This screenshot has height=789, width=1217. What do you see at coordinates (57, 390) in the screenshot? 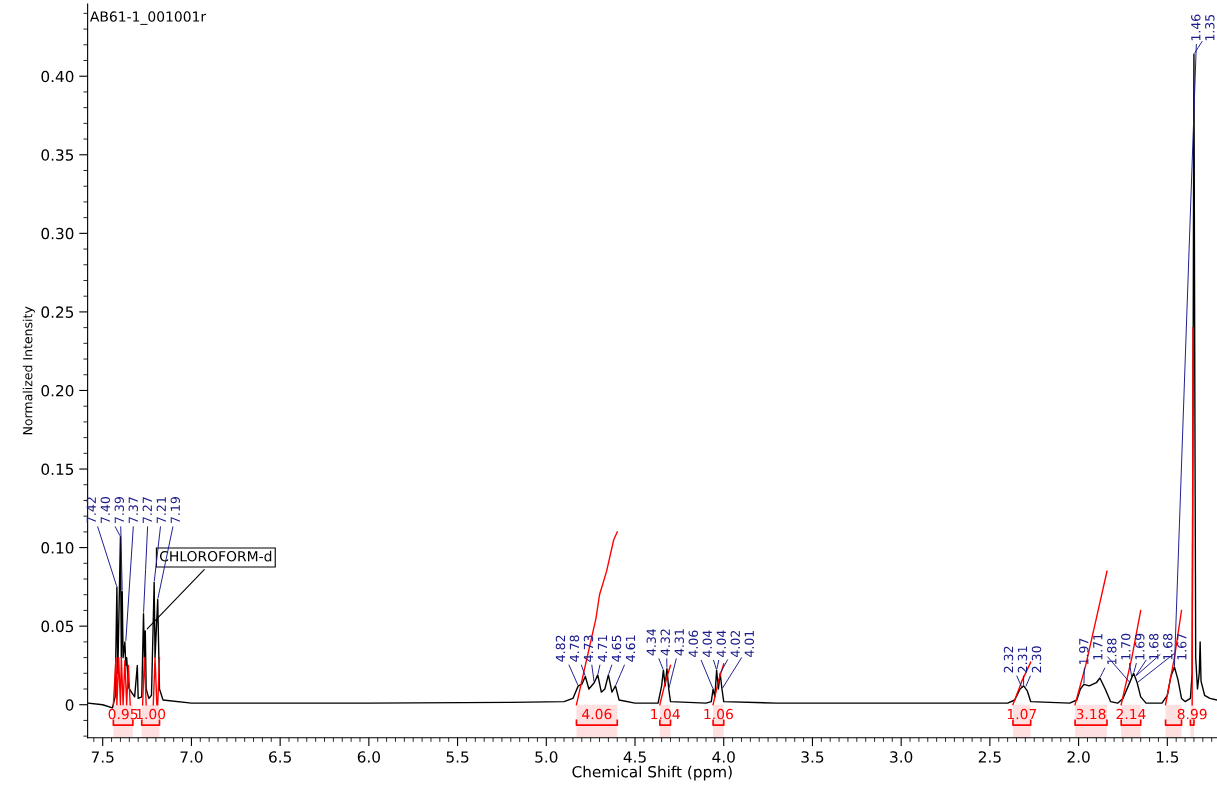
I see `y-tick-label: 0.20` at bounding box center [57, 390].